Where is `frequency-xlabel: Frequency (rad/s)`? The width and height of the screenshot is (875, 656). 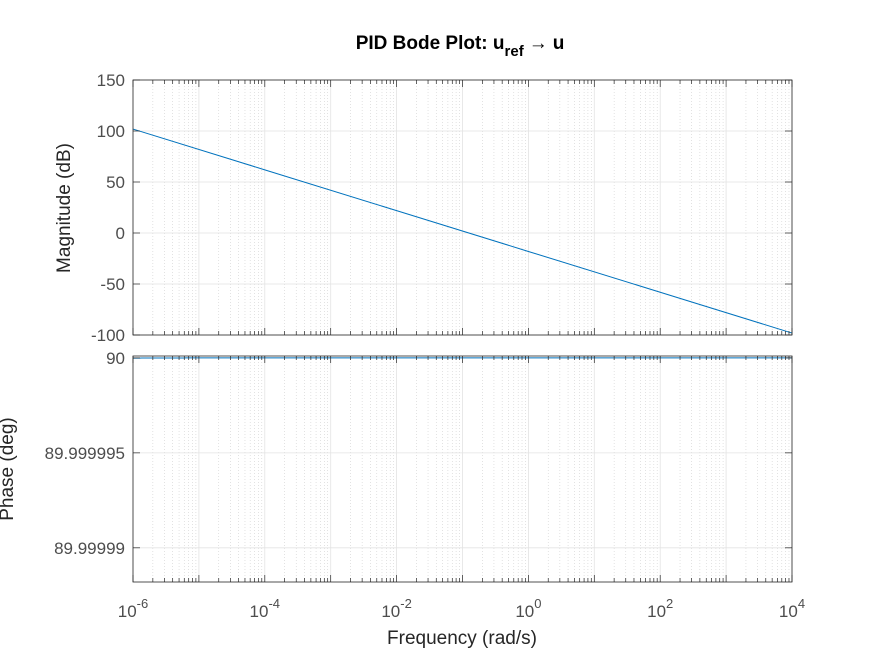 frequency-xlabel: Frequency (rad/s) is located at coordinates (462, 638).